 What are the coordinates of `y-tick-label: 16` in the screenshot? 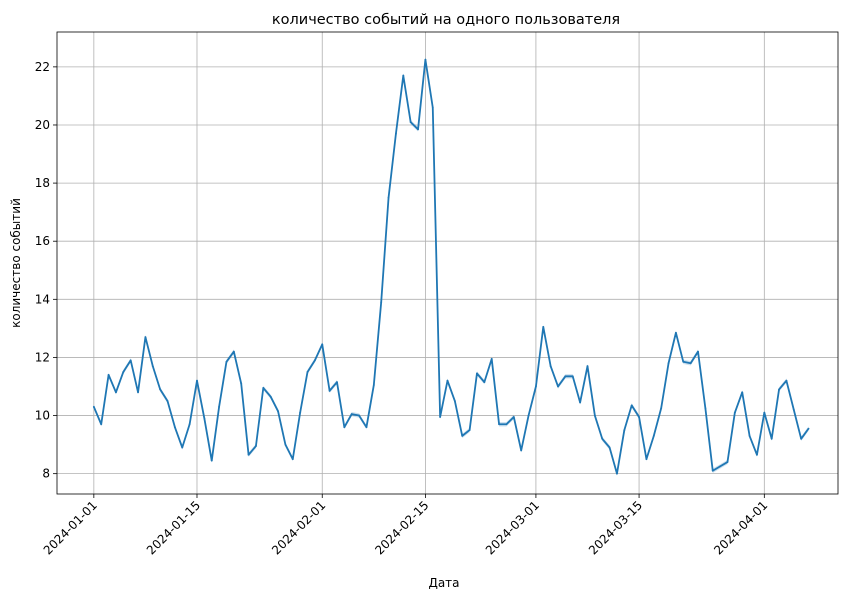 It's located at (42, 241).